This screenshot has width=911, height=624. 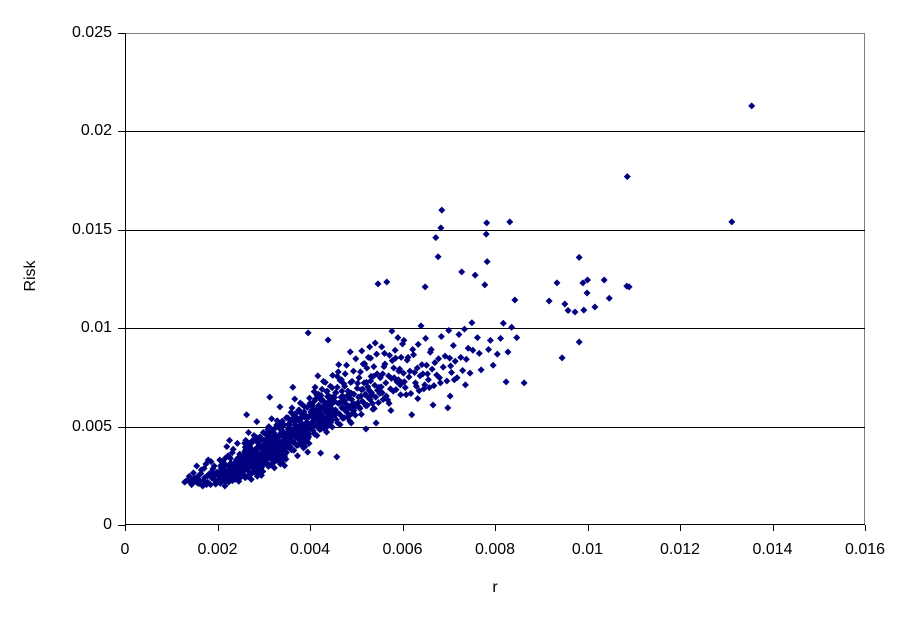 I want to click on x-tick-label: 0.016, so click(x=865, y=549).